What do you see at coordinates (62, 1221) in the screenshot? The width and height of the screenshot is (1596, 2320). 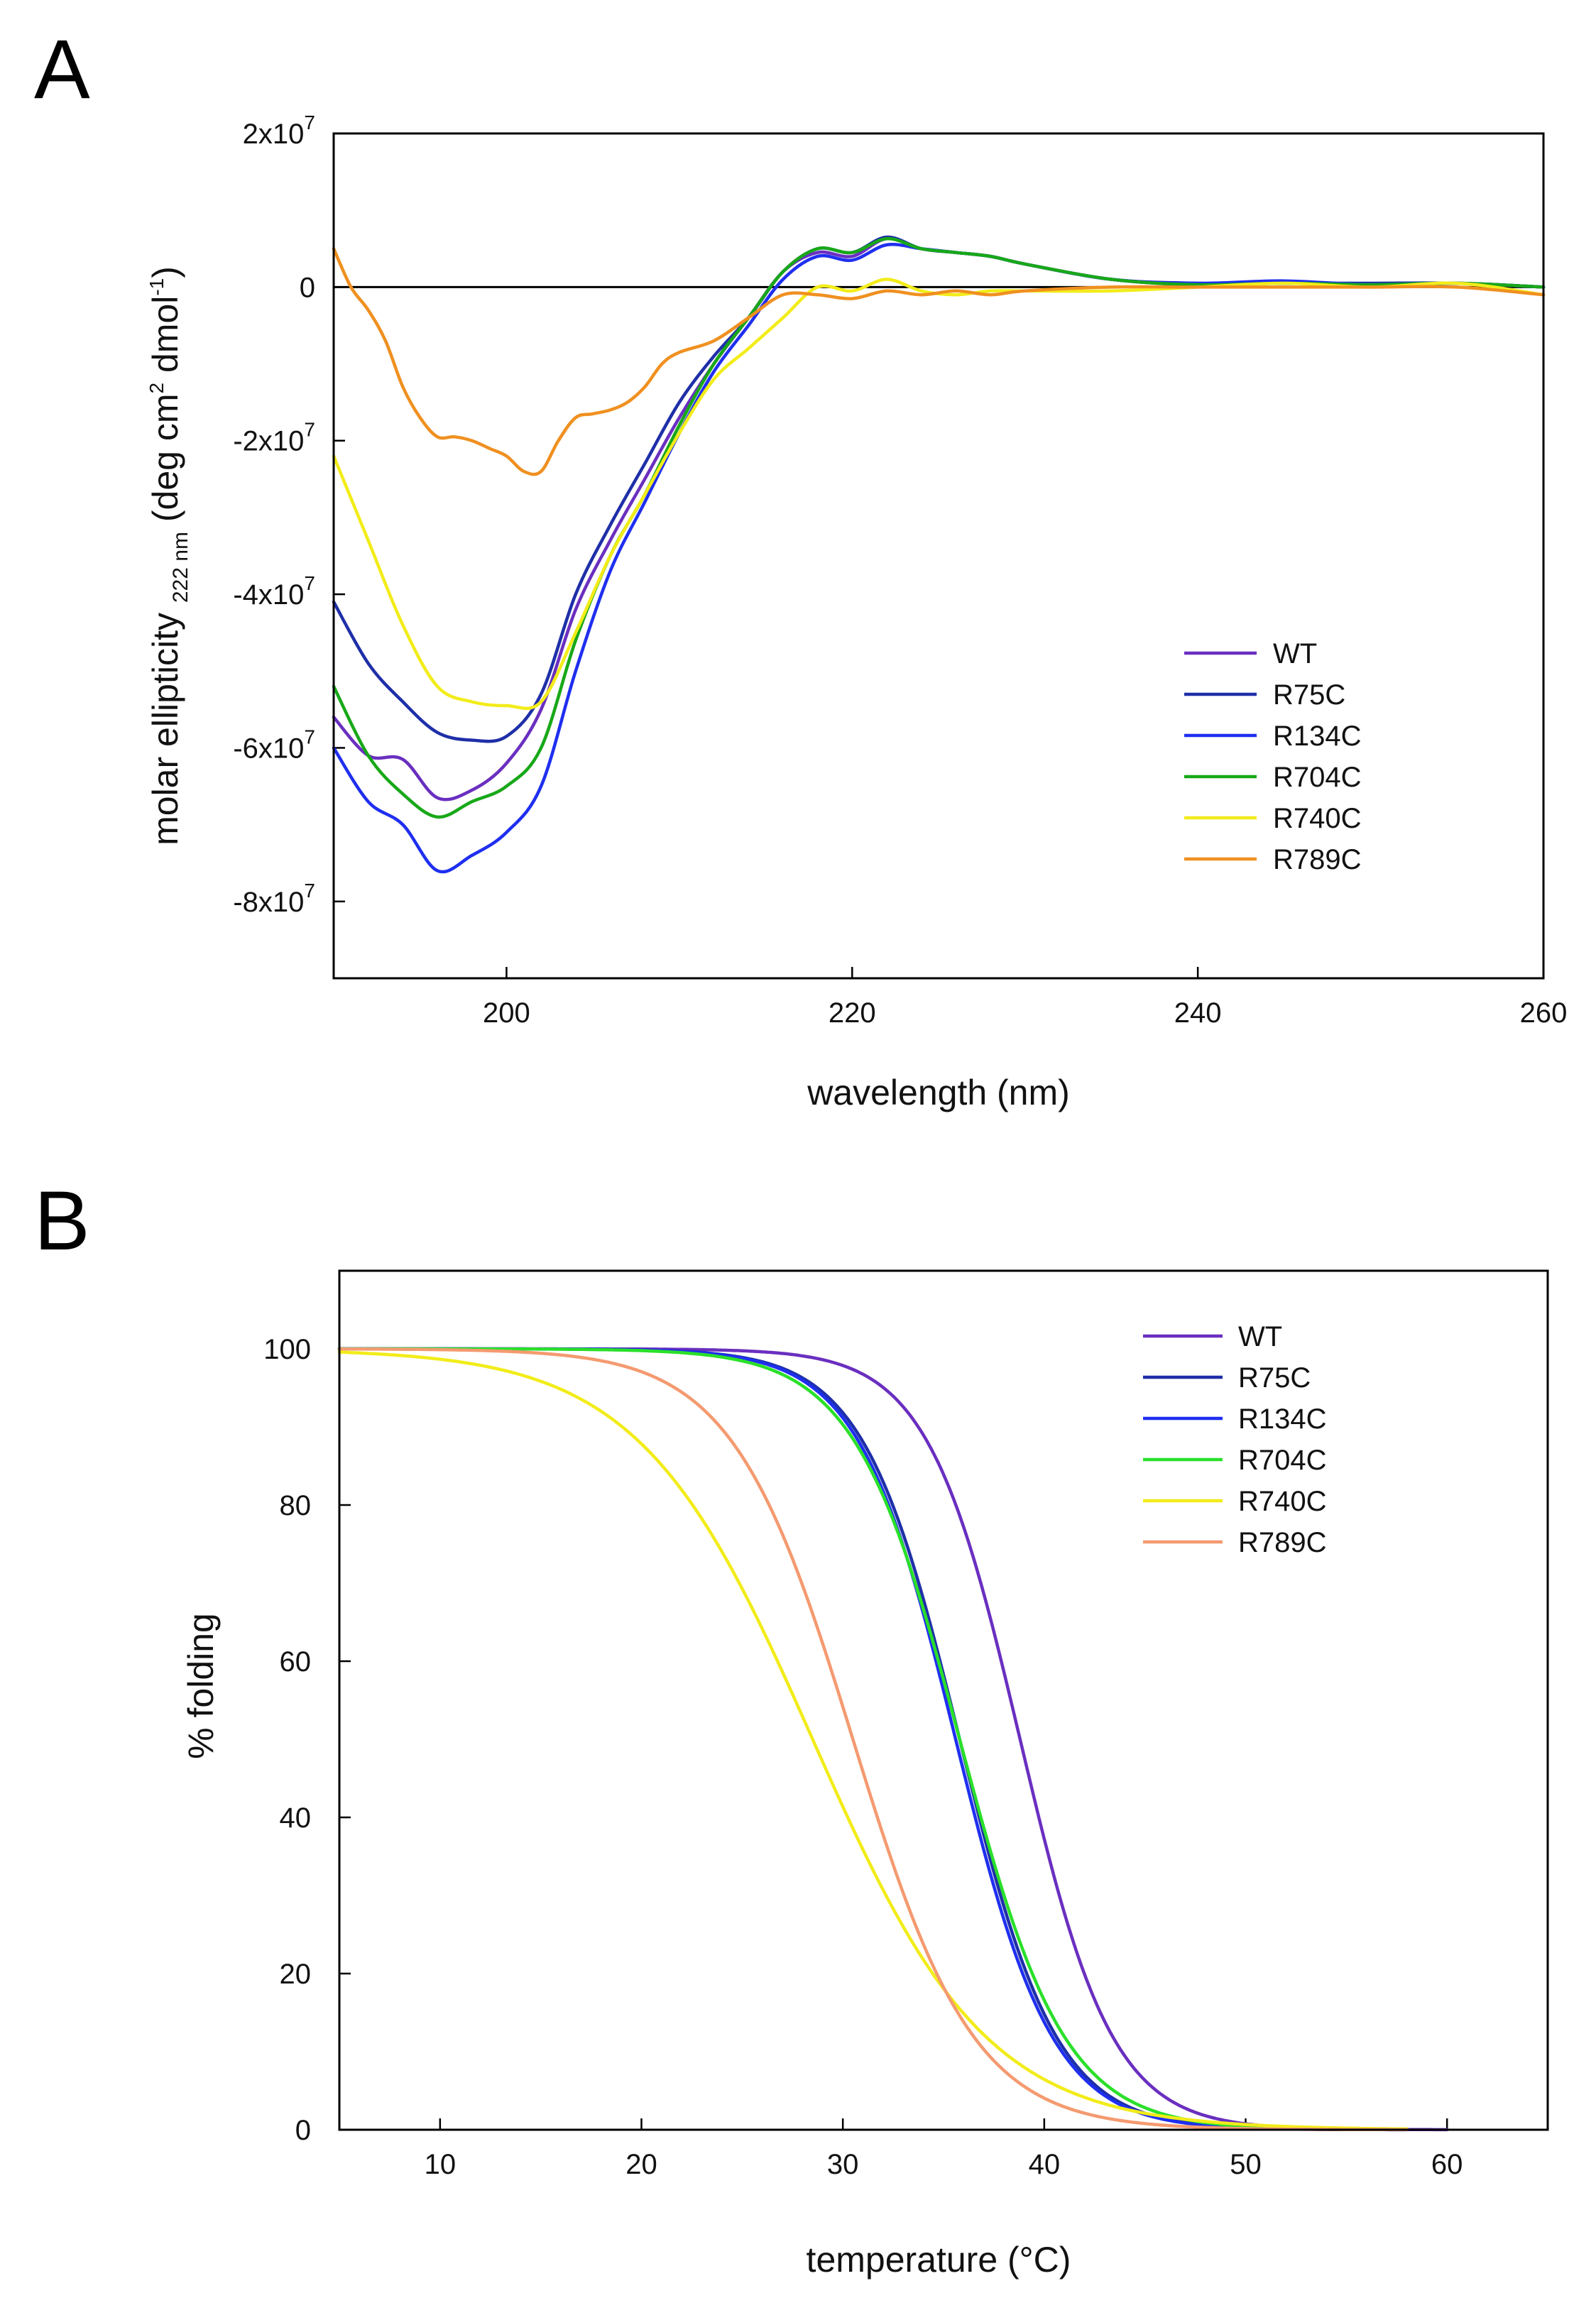 I see `panel-b-letter: B` at bounding box center [62, 1221].